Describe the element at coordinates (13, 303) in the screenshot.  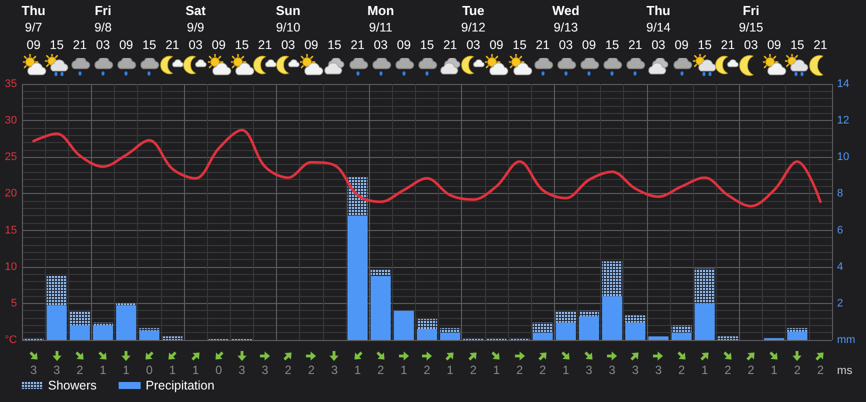
I see `y-tick-label: 5` at that location.